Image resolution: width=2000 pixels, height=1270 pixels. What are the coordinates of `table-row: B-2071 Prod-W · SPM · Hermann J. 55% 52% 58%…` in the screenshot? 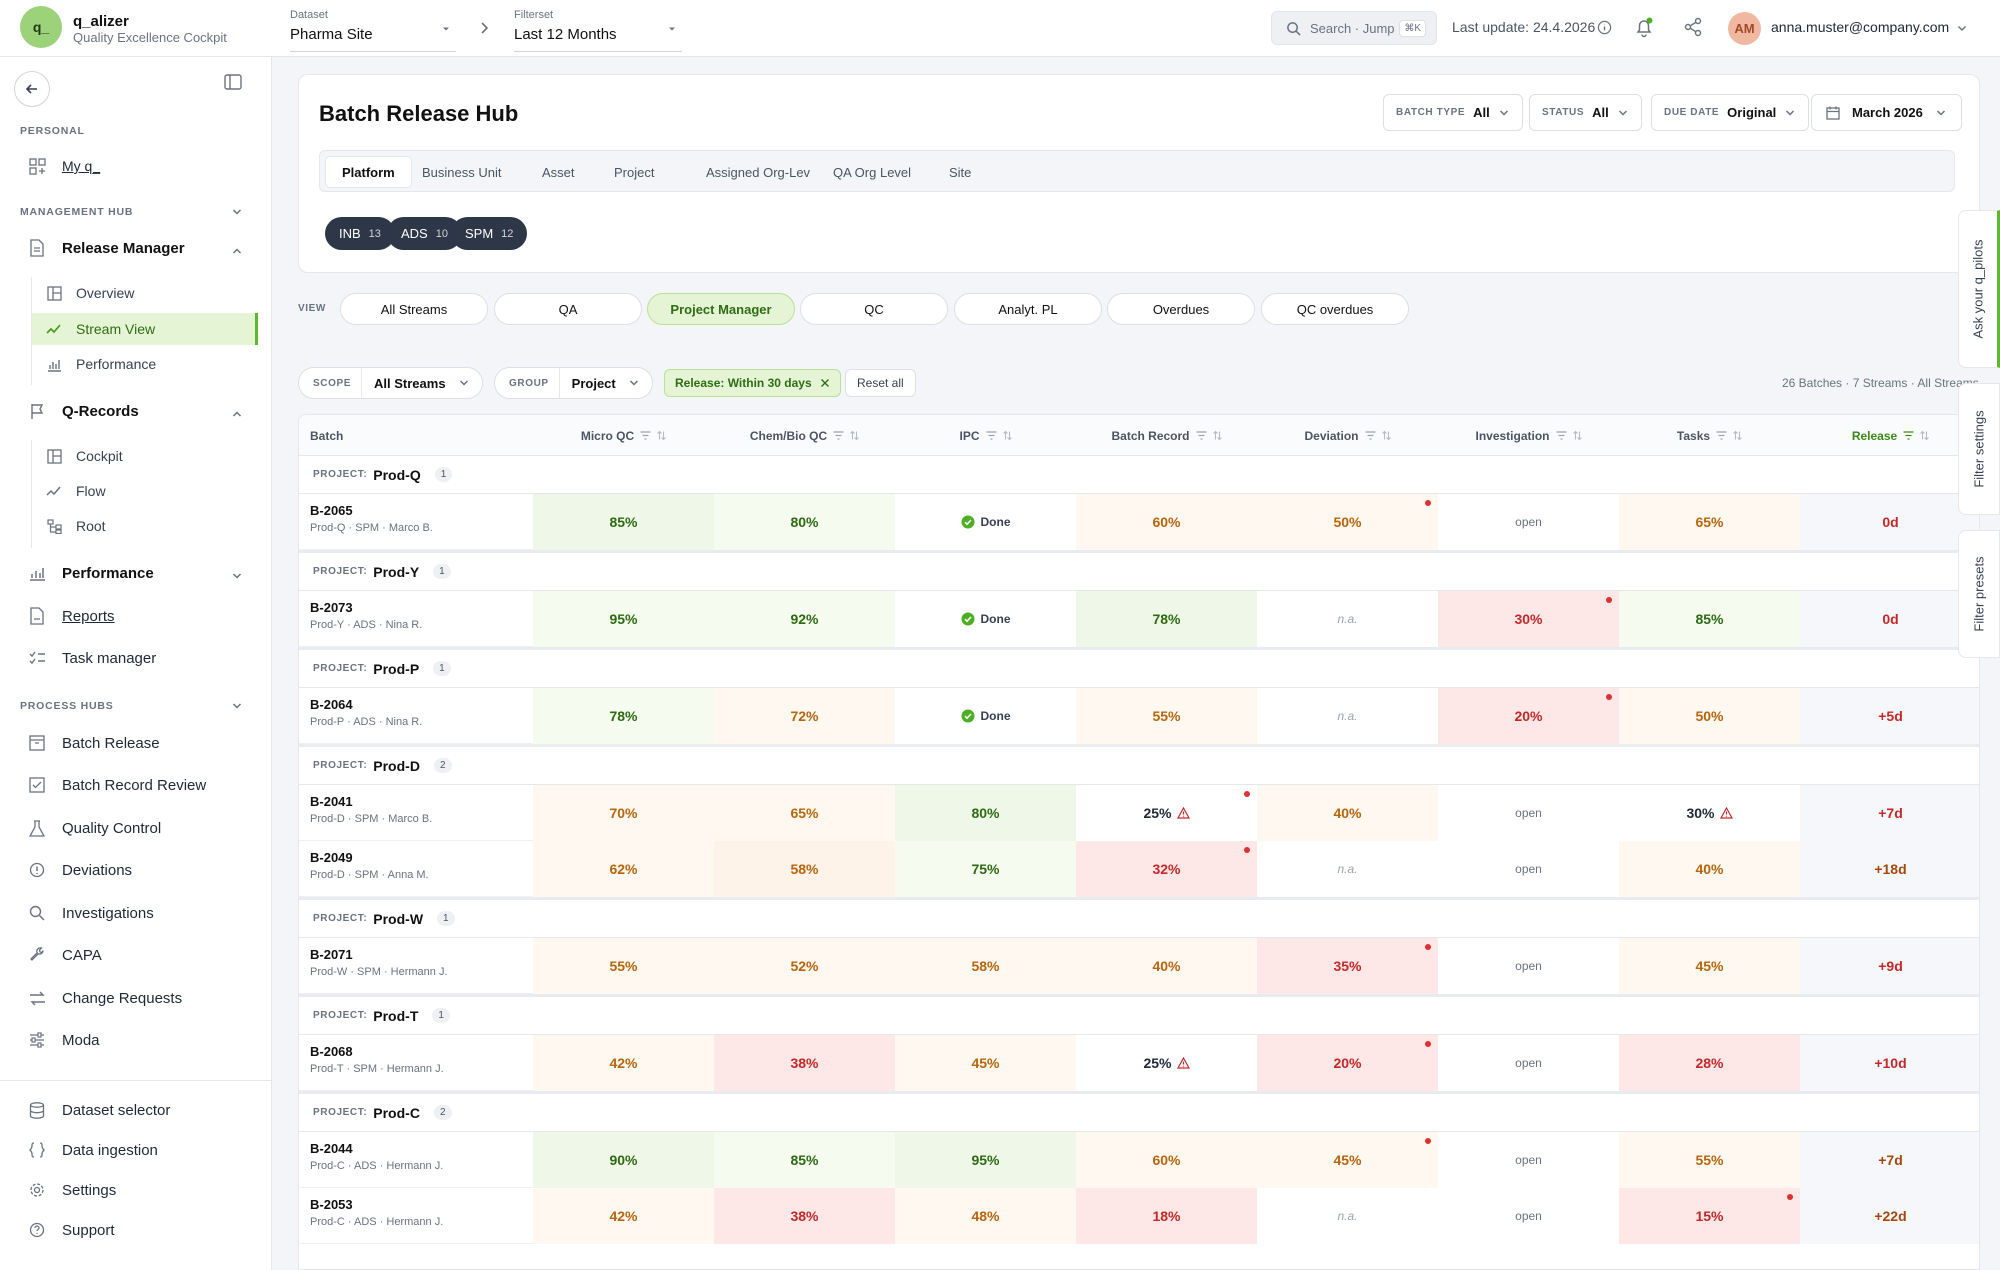 It's located at (1139, 966).